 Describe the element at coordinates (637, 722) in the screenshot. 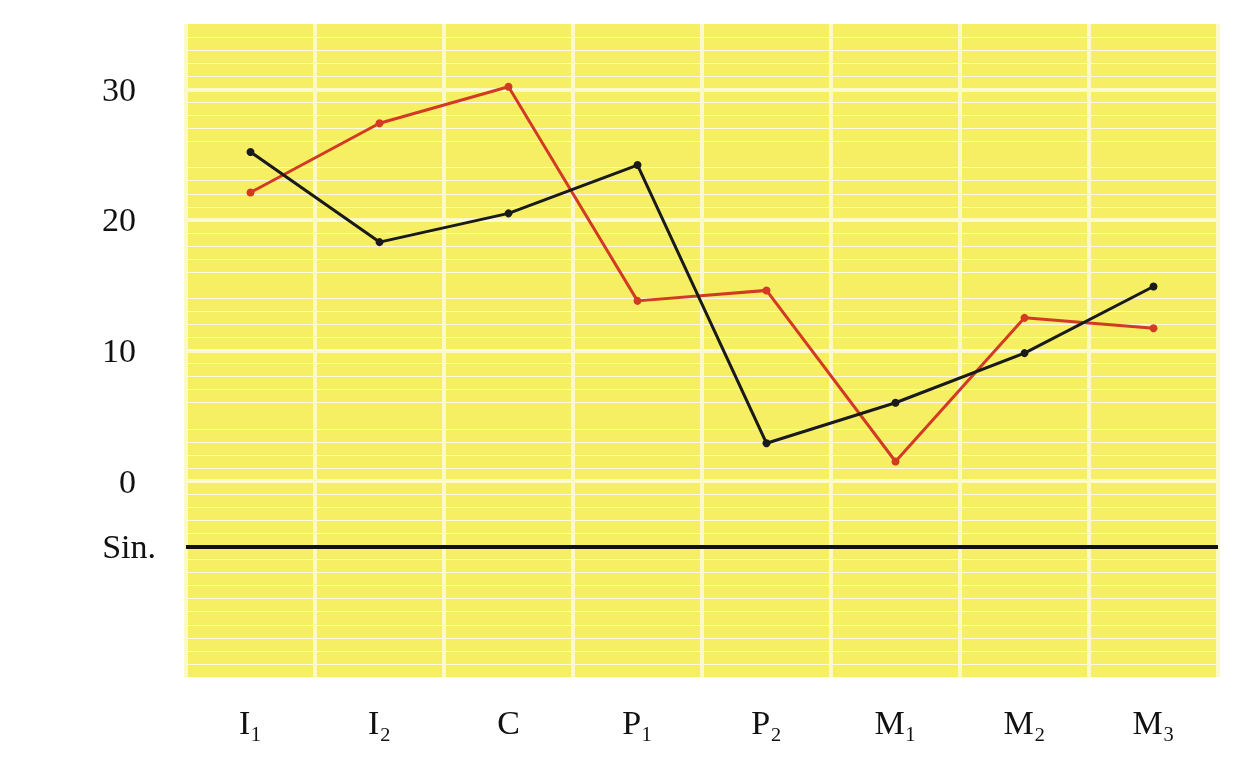

I see `x-tick-label: P₁` at that location.